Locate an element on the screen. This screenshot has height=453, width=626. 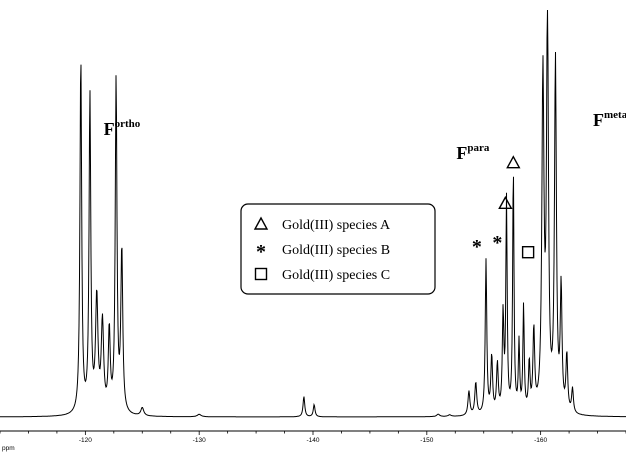
legend-symbol-square is located at coordinates (261, 274).